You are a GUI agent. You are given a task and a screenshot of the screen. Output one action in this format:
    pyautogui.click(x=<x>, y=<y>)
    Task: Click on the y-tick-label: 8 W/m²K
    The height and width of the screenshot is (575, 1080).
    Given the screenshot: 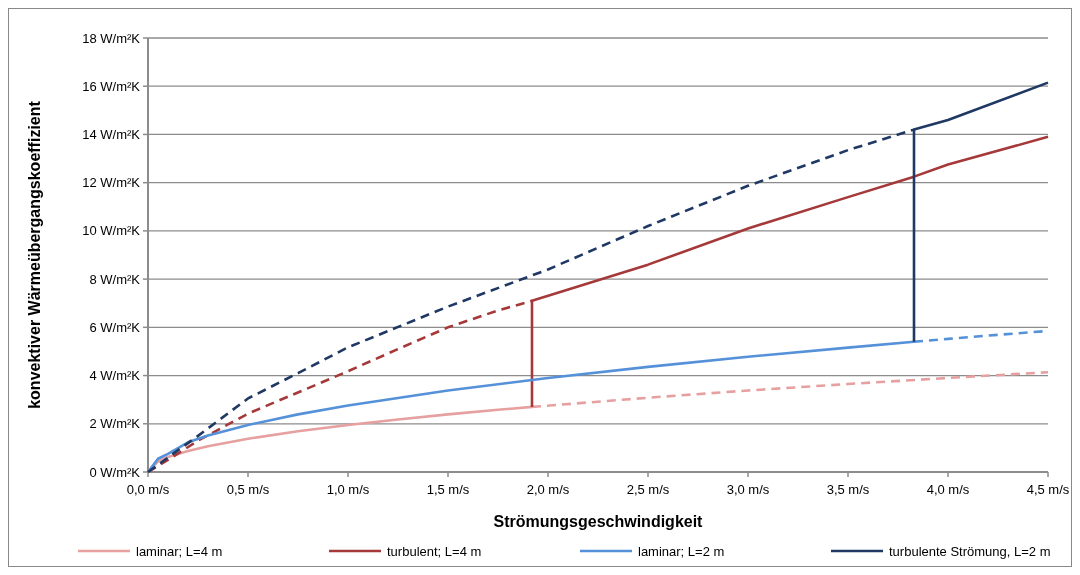 What is the action you would take?
    pyautogui.click(x=115, y=279)
    